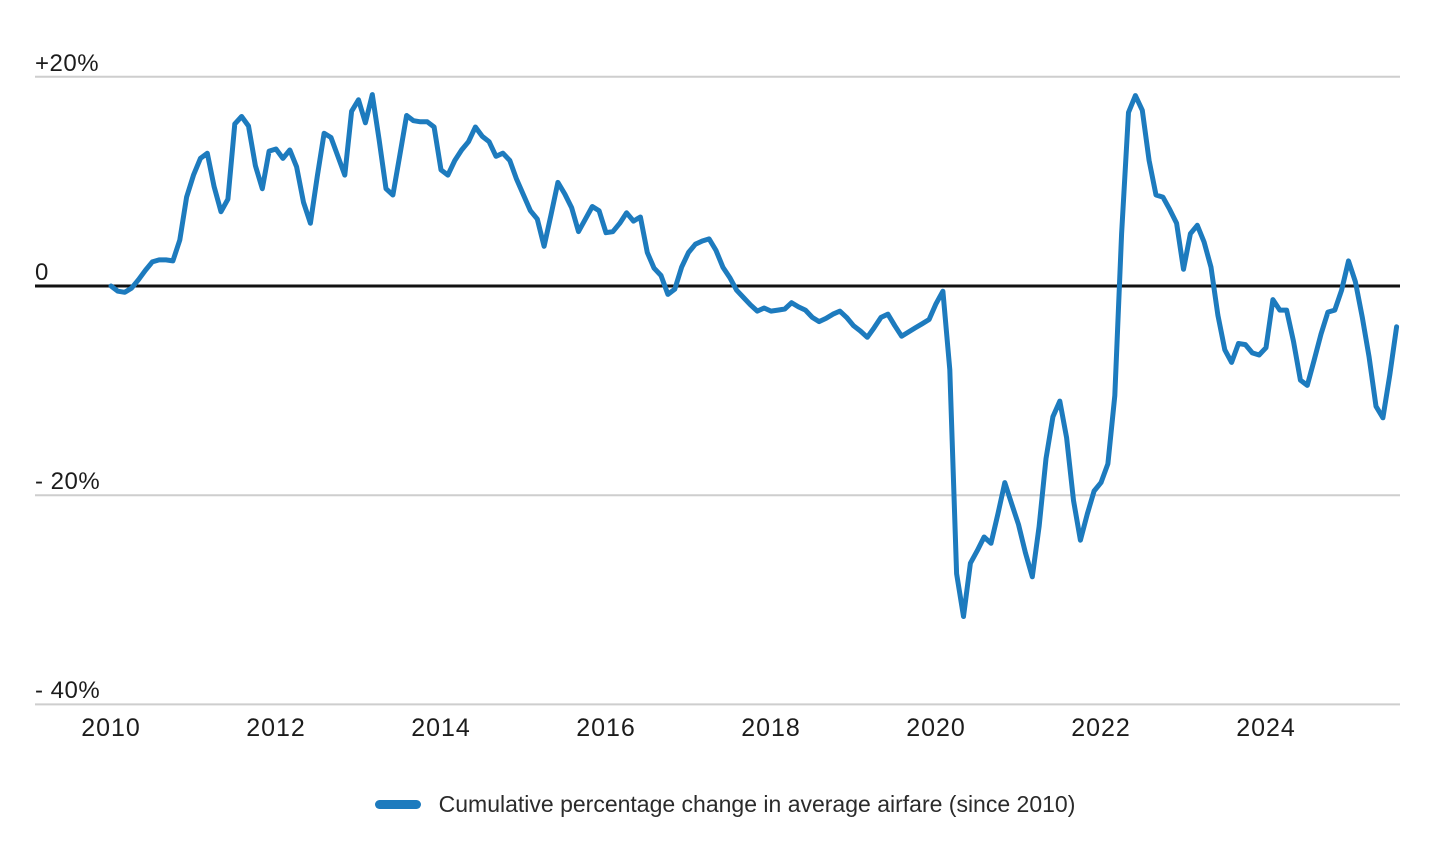 The width and height of the screenshot is (1450, 850). I want to click on x-tick-label-2010: 2010, so click(111, 728).